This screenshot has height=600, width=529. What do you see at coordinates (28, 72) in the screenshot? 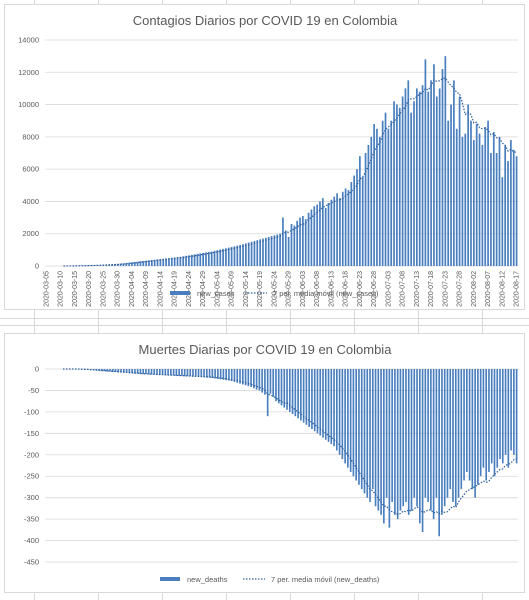
I see `y-tick-label: 12000` at bounding box center [28, 72].